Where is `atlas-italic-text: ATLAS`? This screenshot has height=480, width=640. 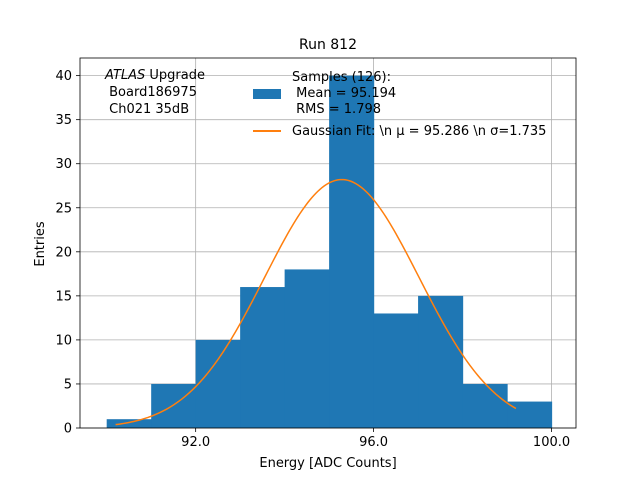 atlas-italic-text: ATLAS is located at coordinates (124, 75).